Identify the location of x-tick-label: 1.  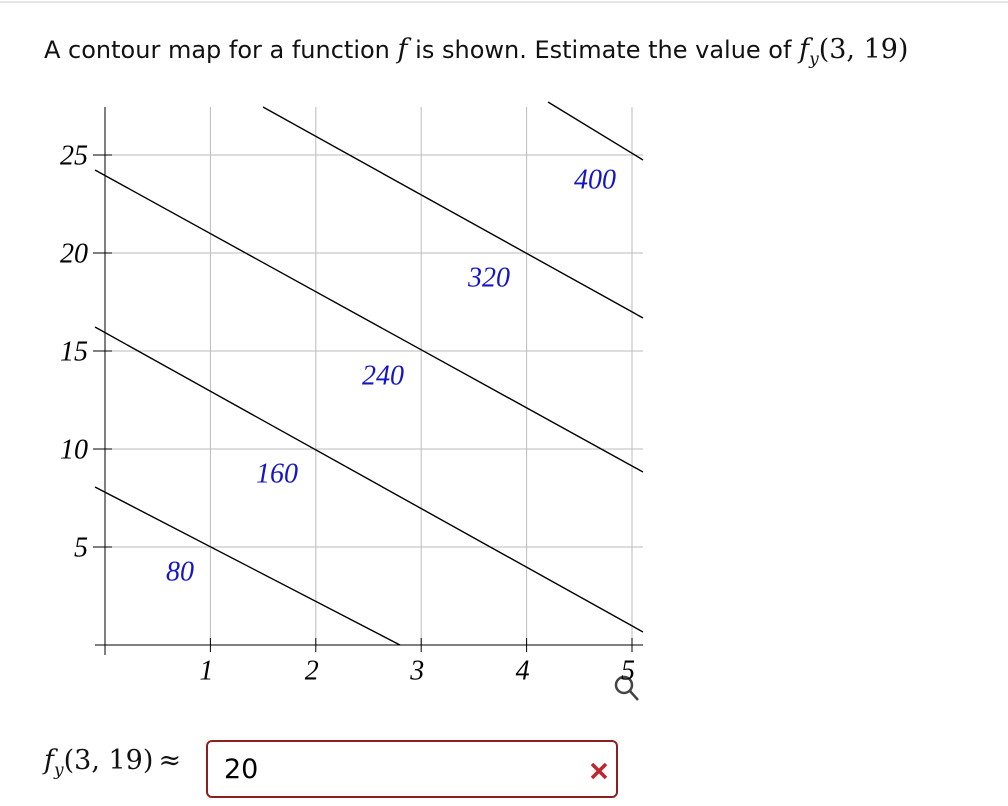
(206, 670).